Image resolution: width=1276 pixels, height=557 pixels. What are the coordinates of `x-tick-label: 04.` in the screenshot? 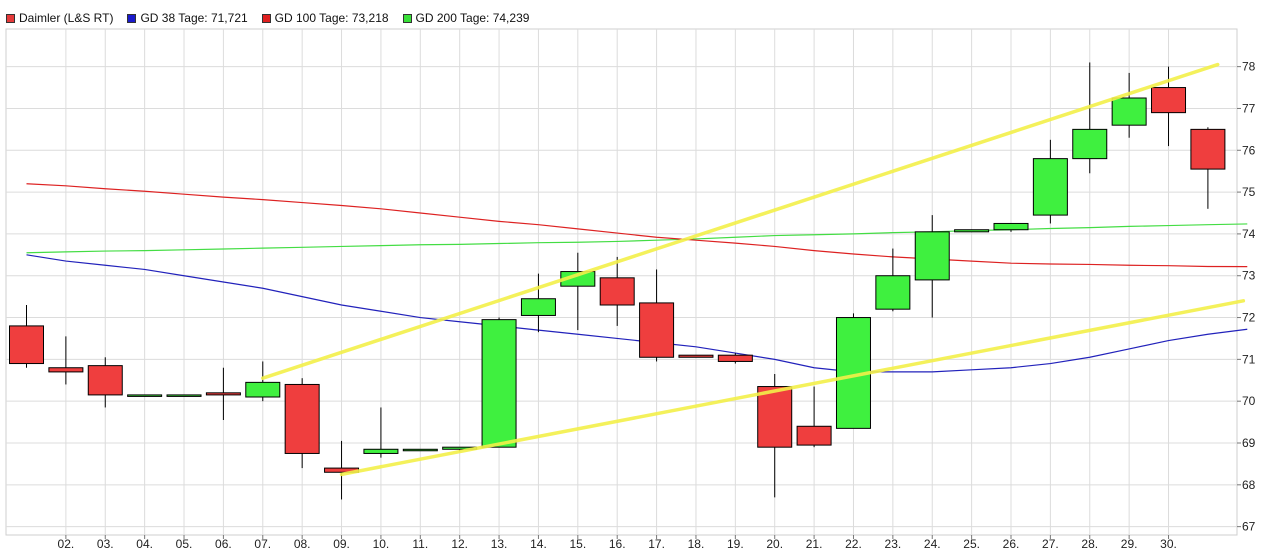 It's located at (144, 544).